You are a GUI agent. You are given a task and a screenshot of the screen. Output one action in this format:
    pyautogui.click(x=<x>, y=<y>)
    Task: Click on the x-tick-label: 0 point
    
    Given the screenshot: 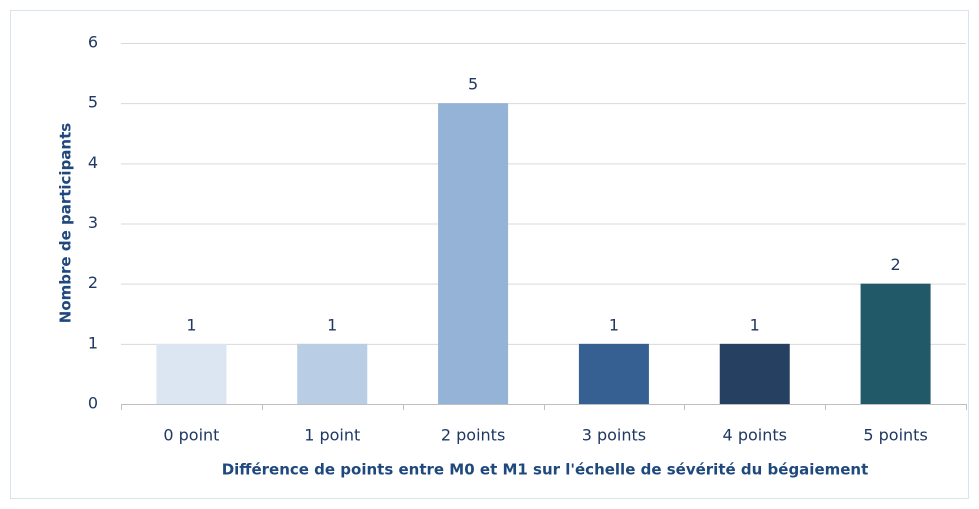 What is the action you would take?
    pyautogui.click(x=191, y=435)
    